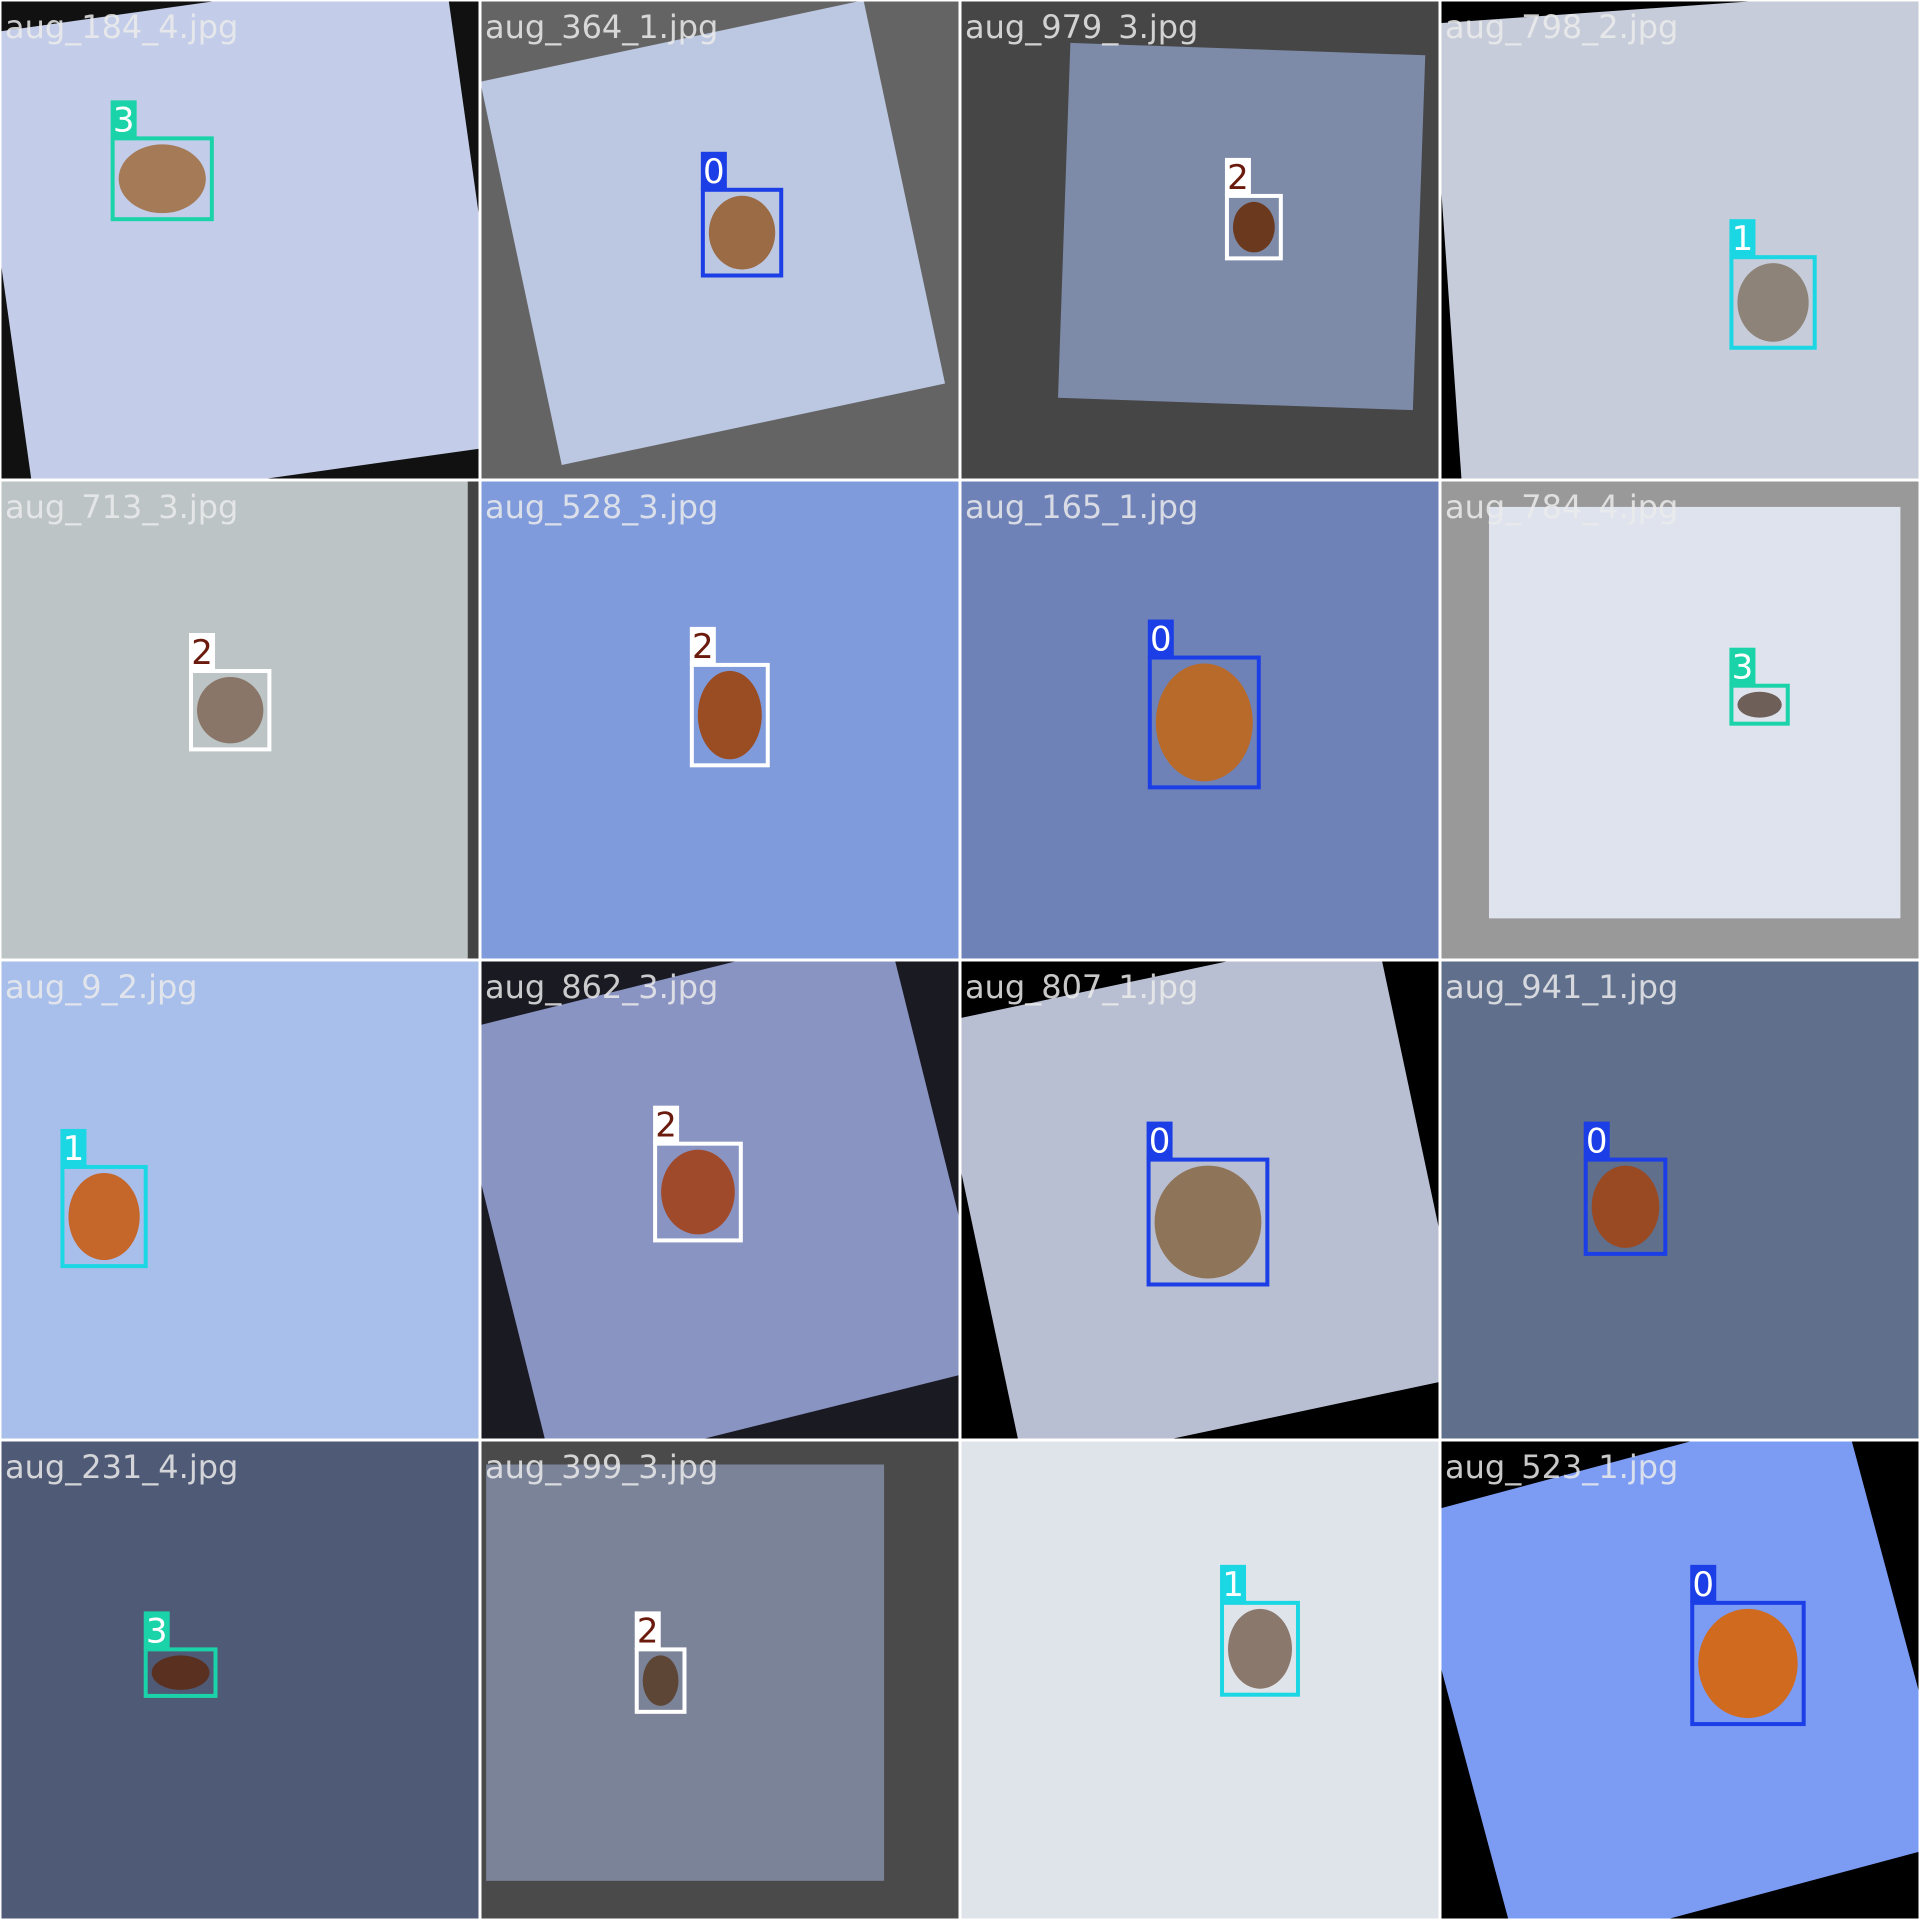 The image size is (1920, 1920). I want to click on tile-content: 2 aug_862_3.jpg, so click(720, 1200).